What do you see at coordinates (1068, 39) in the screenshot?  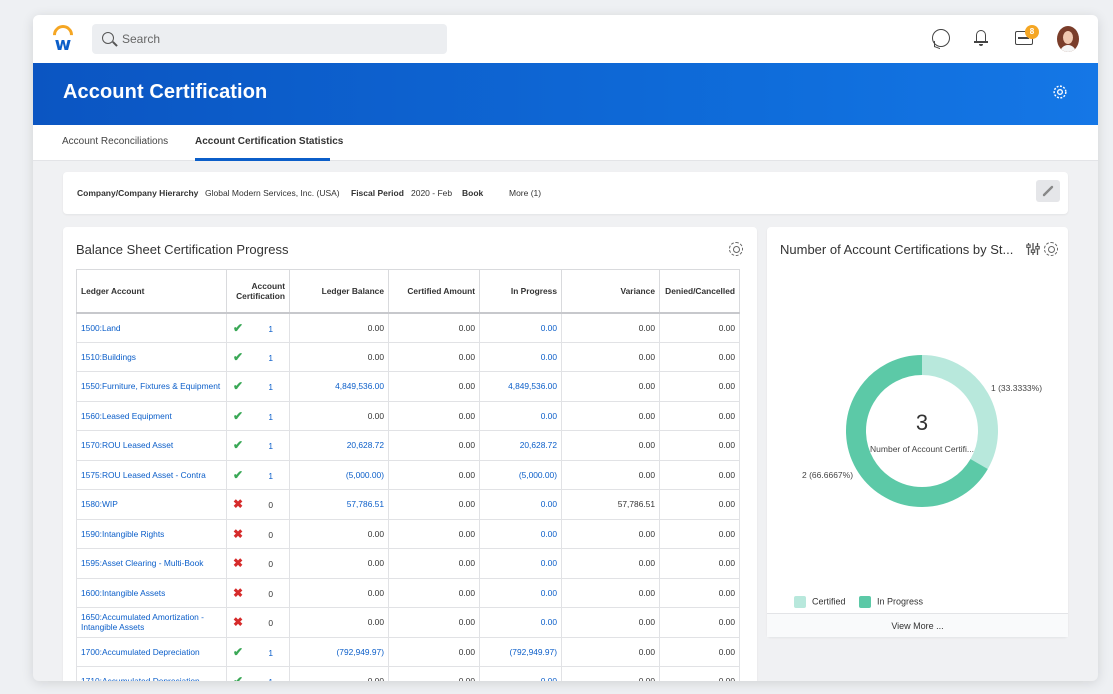 I see `user-avatar` at bounding box center [1068, 39].